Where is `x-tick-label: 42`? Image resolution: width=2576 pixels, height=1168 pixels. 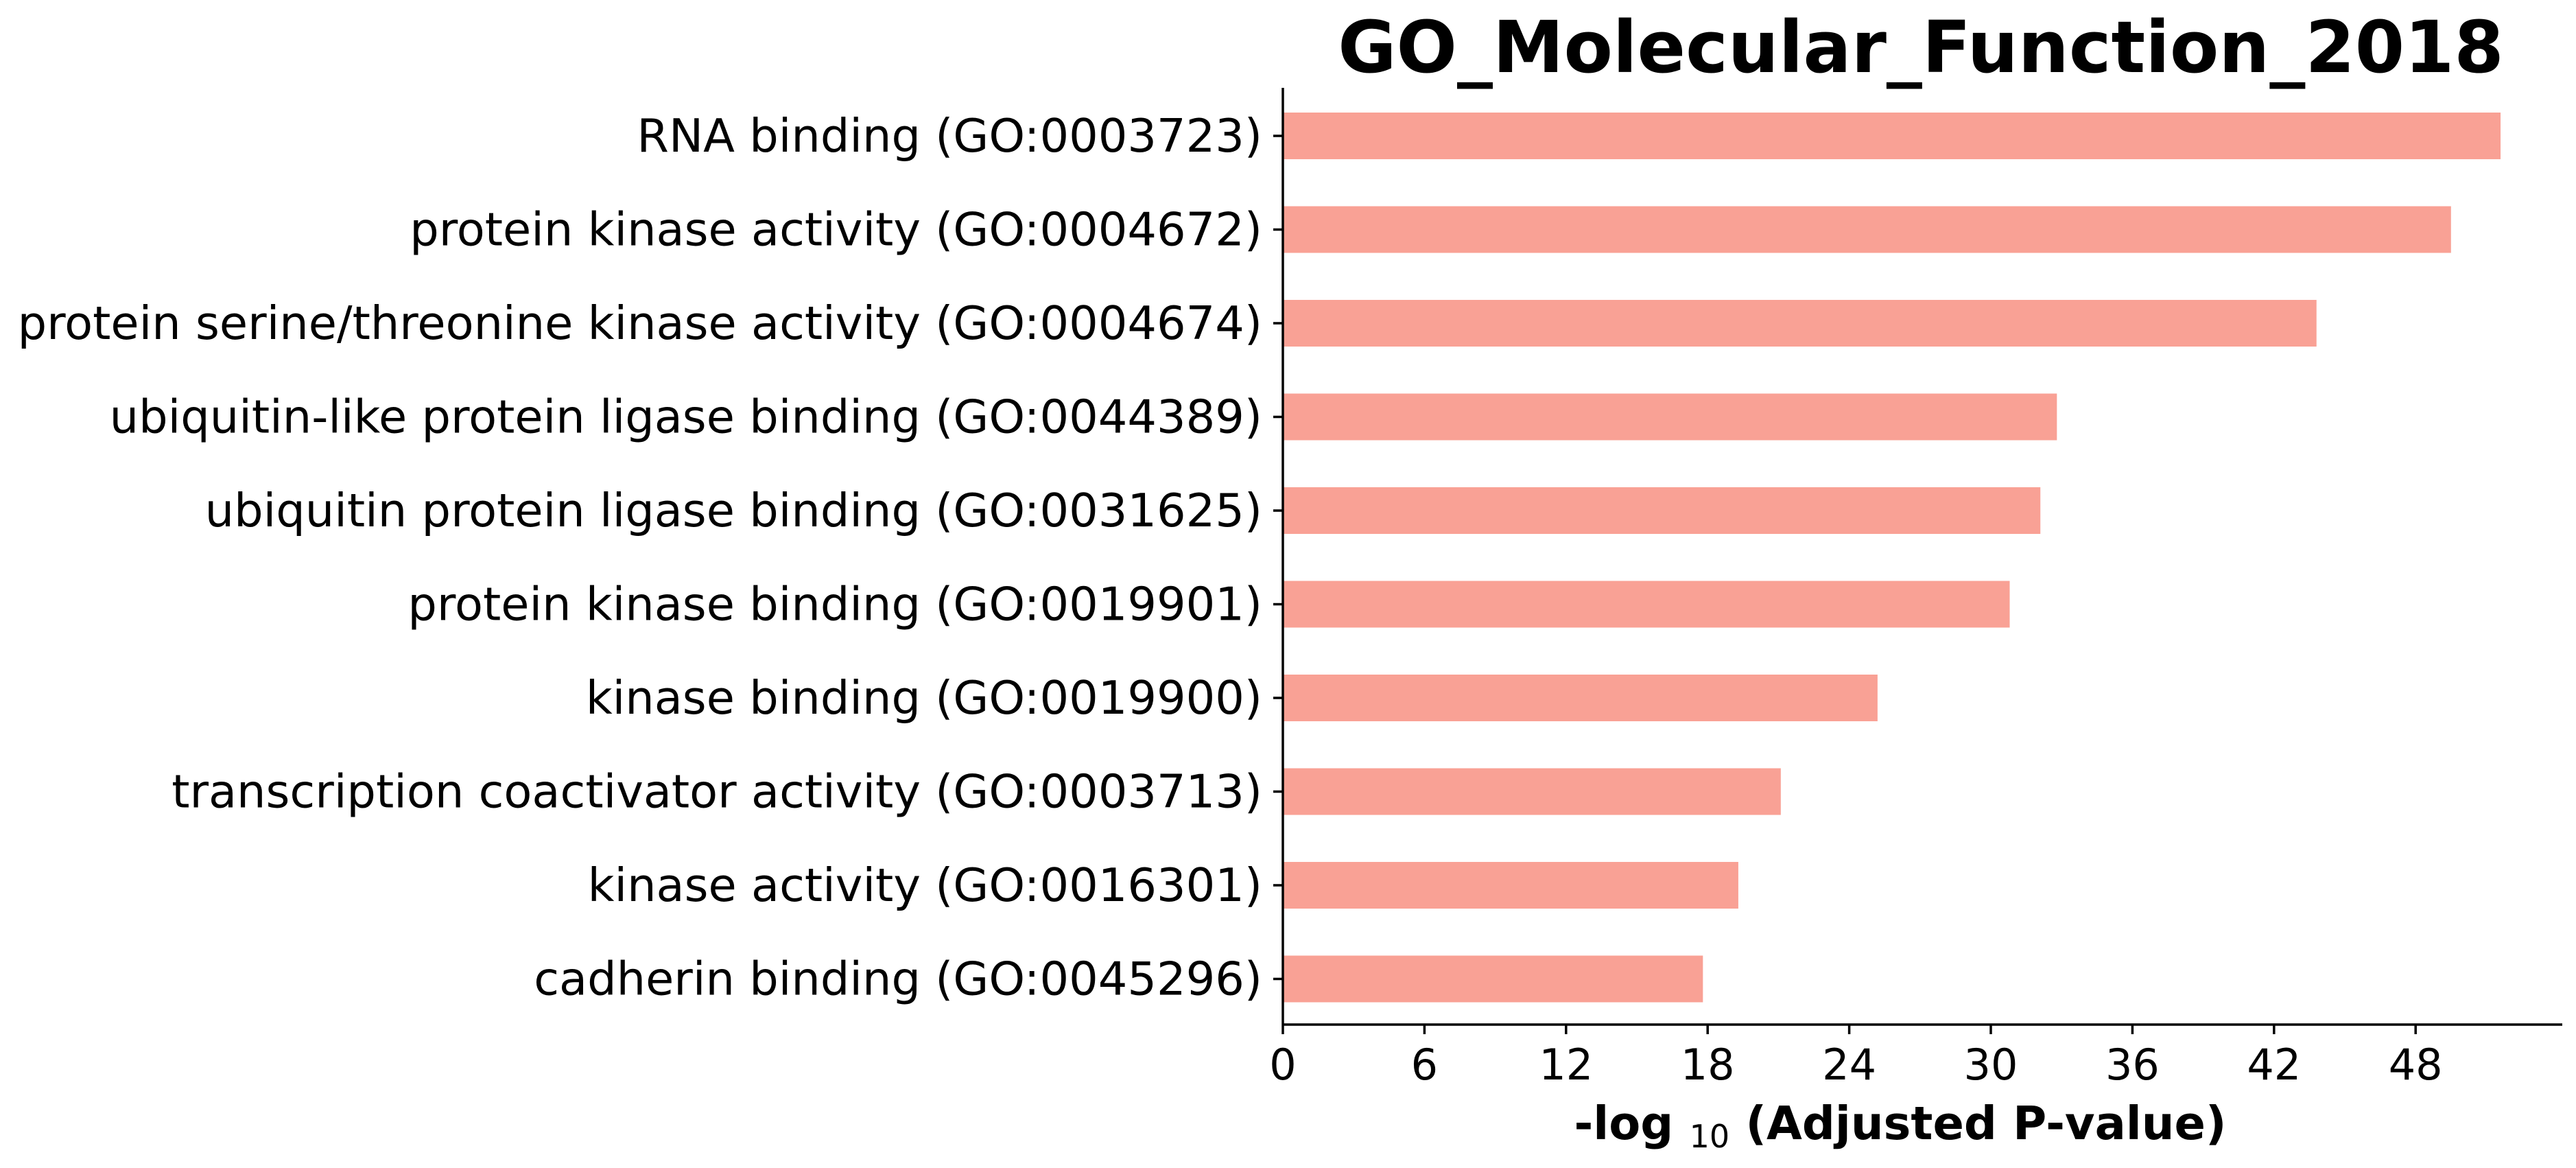
x-tick-label: 42 is located at coordinates (2274, 1065).